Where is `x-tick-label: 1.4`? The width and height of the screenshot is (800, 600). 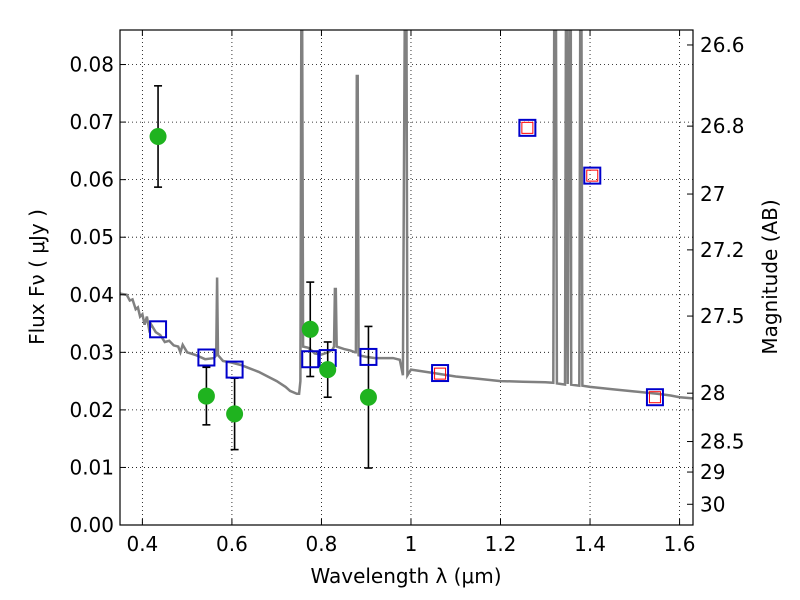
x-tick-label: 1.4 is located at coordinates (590, 544).